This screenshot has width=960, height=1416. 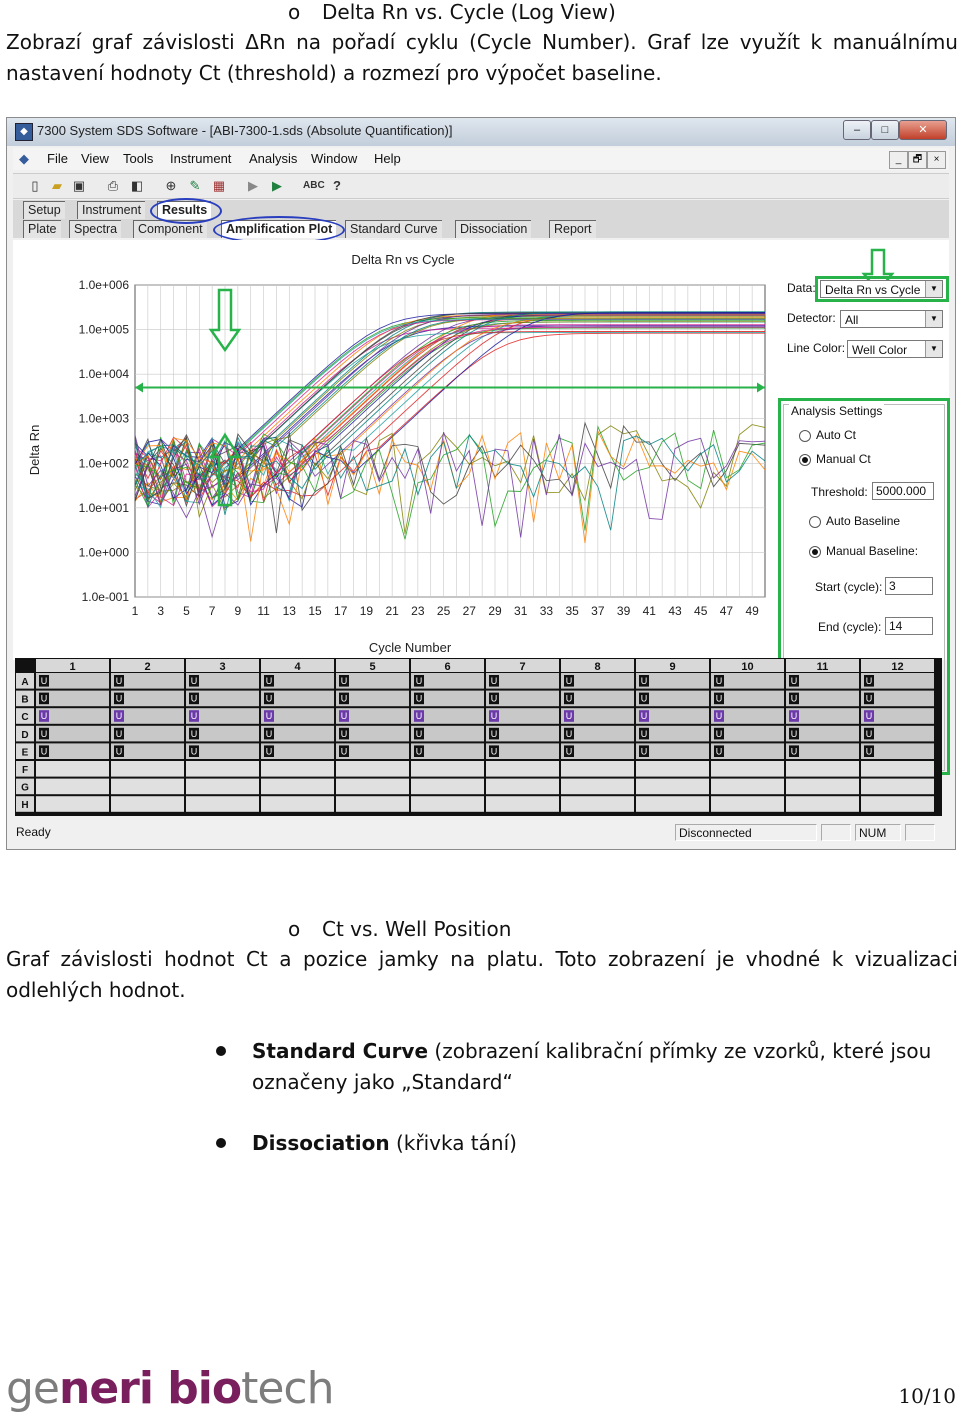 What do you see at coordinates (170, 229) in the screenshot?
I see `tab-component: Component` at bounding box center [170, 229].